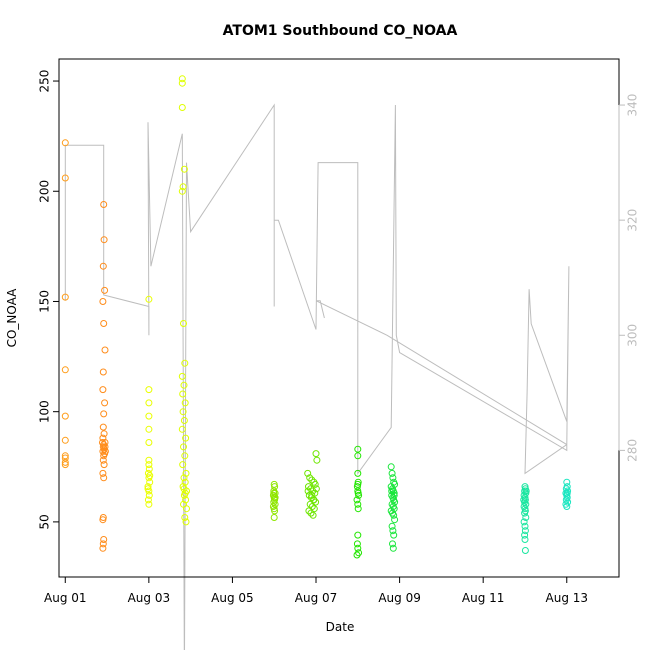 The image size is (650, 650). What do you see at coordinates (65, 598) in the screenshot?
I see `x-tick-label: Aug 01` at bounding box center [65, 598].